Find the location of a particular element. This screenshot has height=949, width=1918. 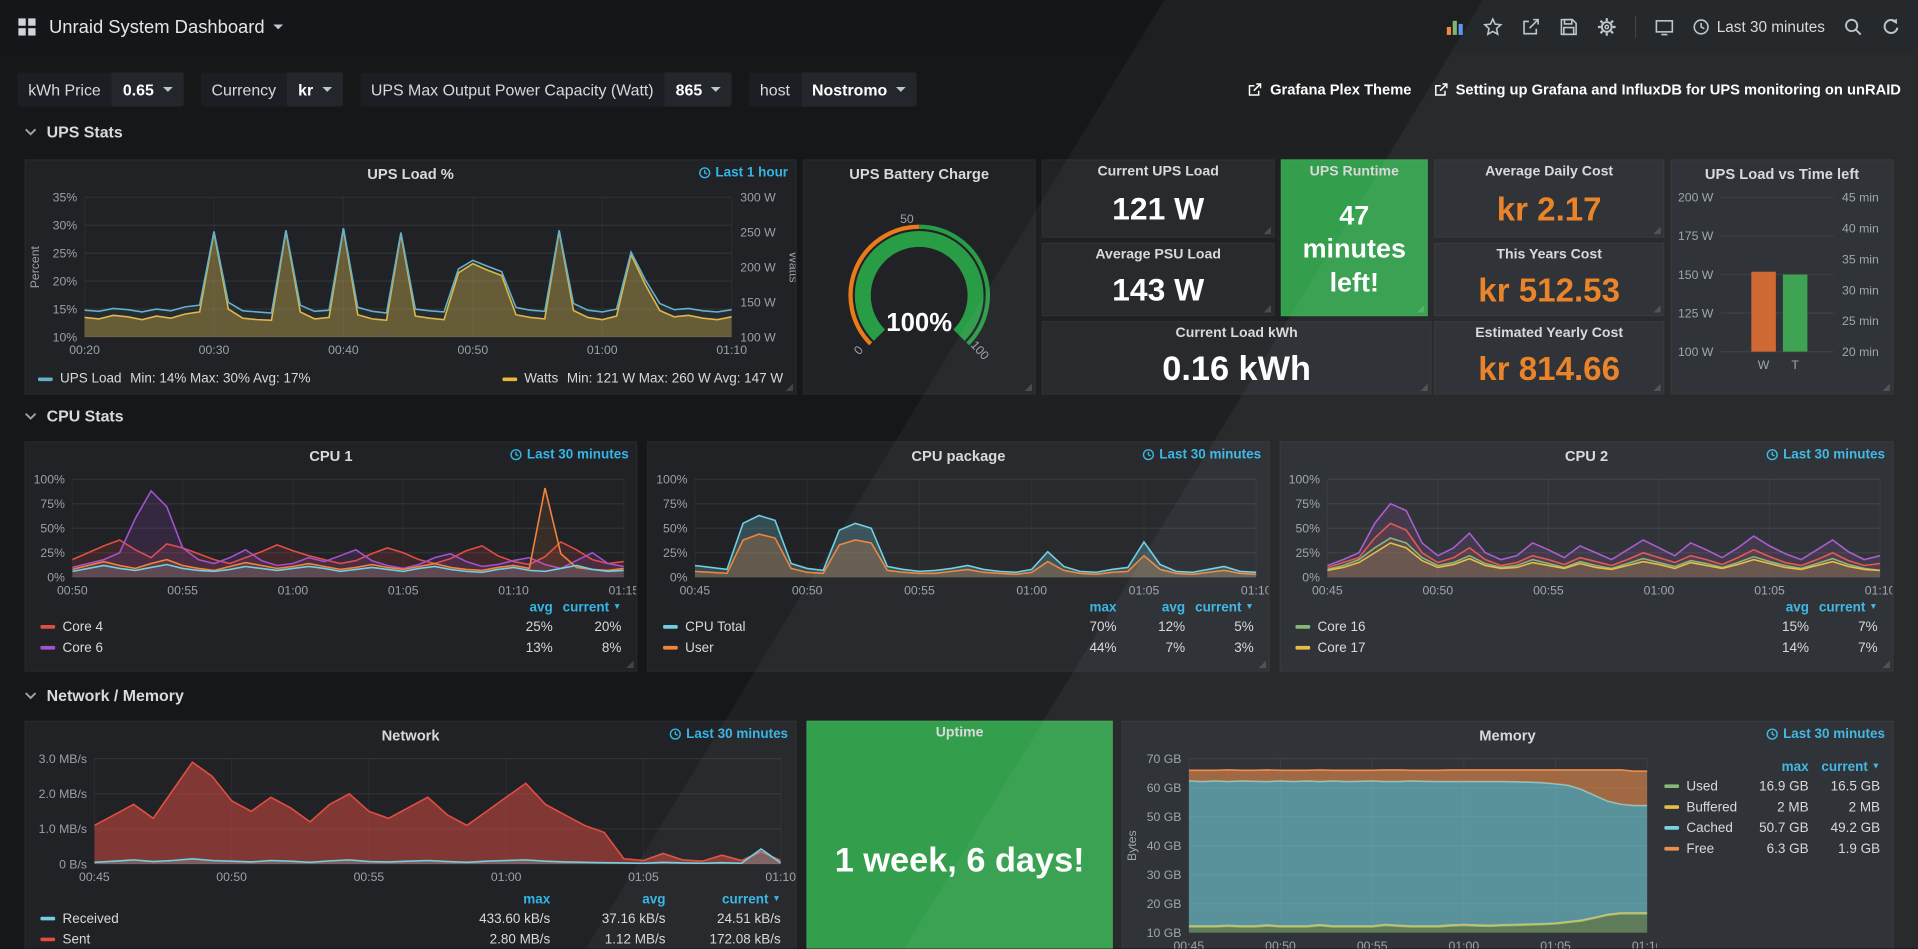

svg-text: 45 min is located at coordinates (1860, 198).